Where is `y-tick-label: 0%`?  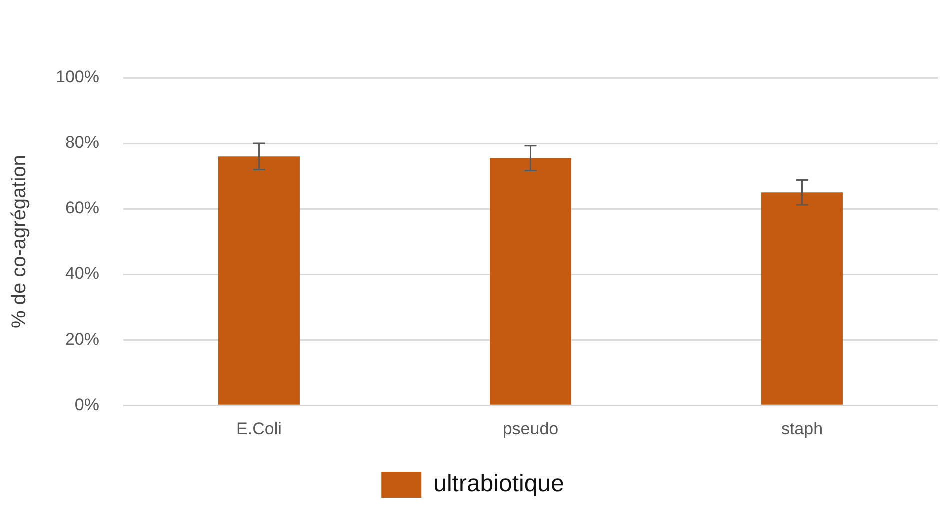
y-tick-label: 0% is located at coordinates (87, 404).